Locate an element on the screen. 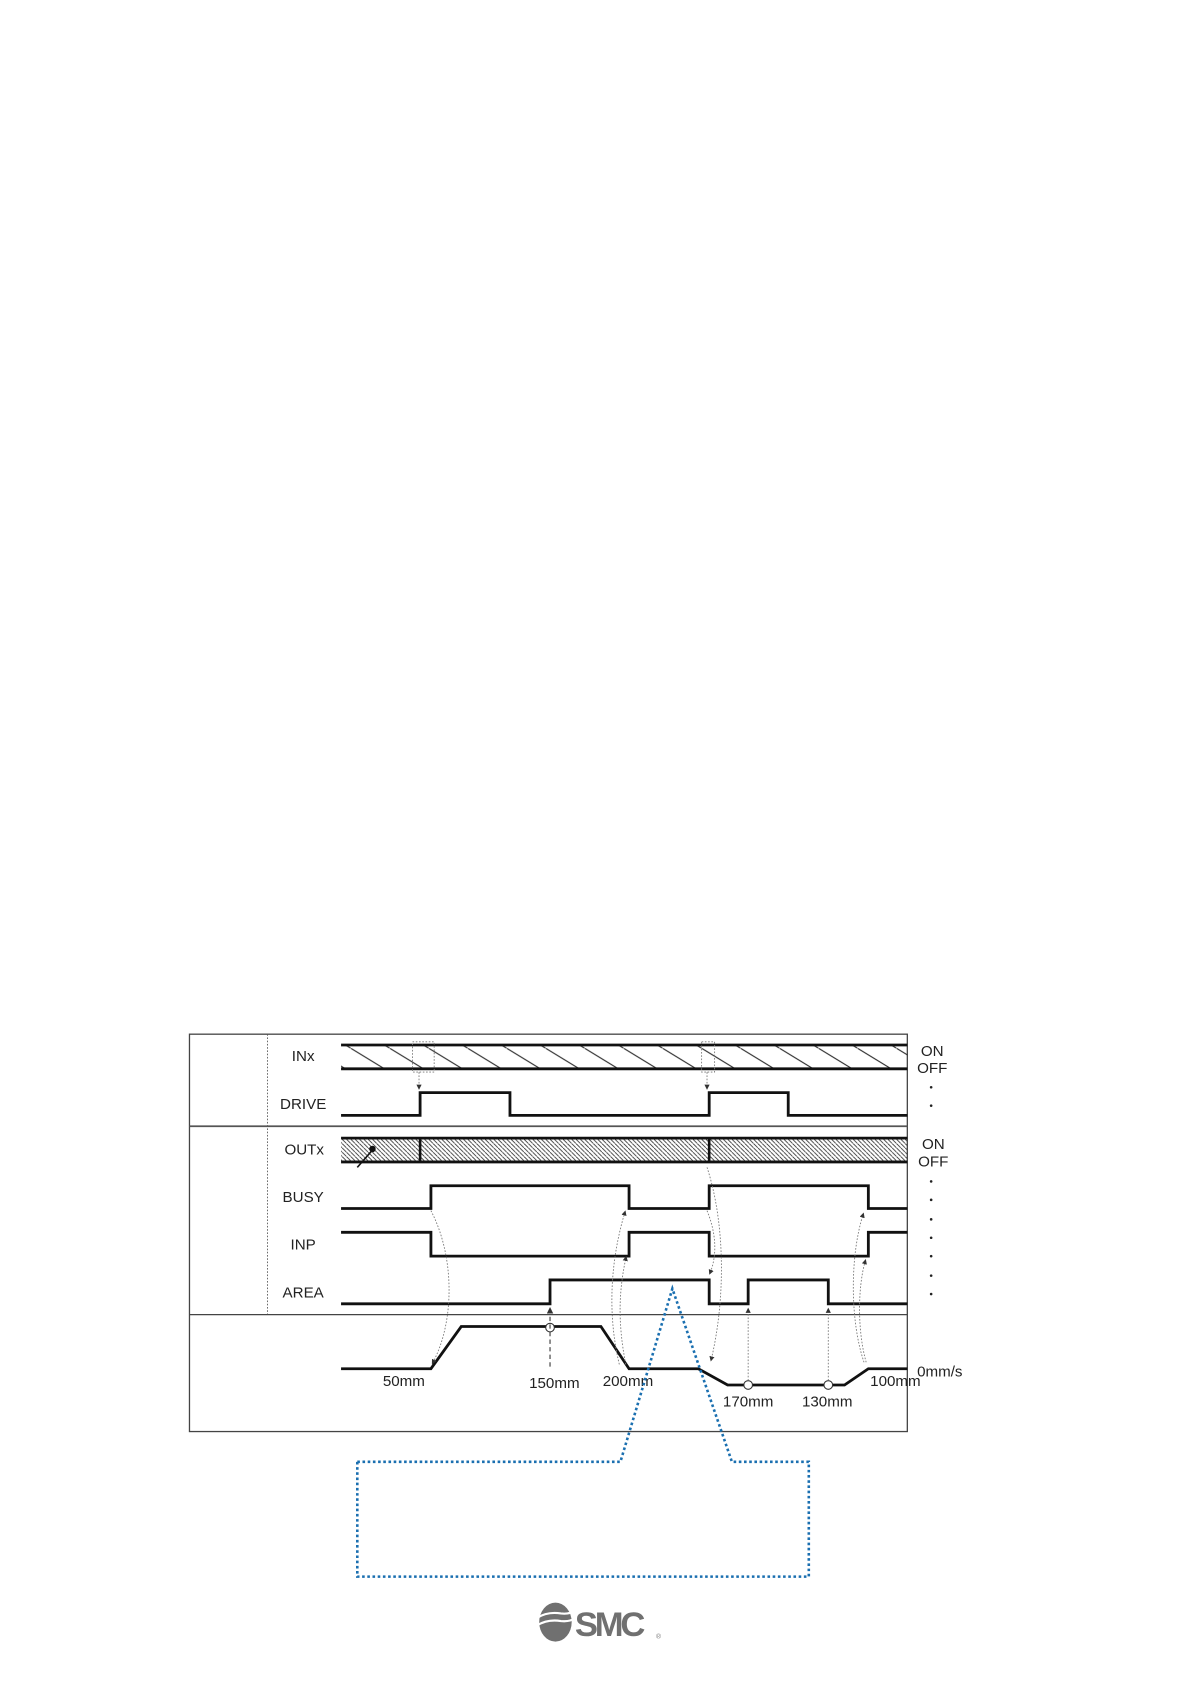 Image resolution: width=1191 pixels, height=1684 pixels. pos-170: 170mm is located at coordinates (748, 1402).